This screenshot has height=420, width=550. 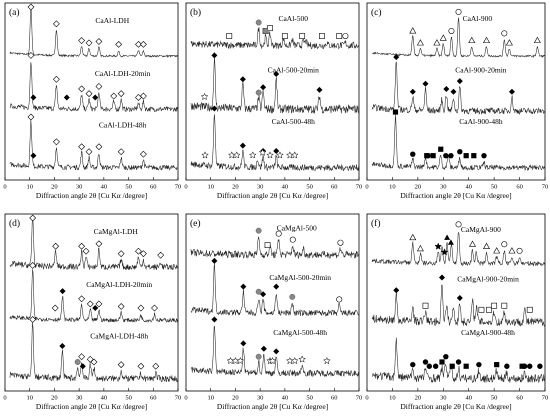 I want to click on series-label: CaMgAl-500-20min, so click(x=300, y=277).